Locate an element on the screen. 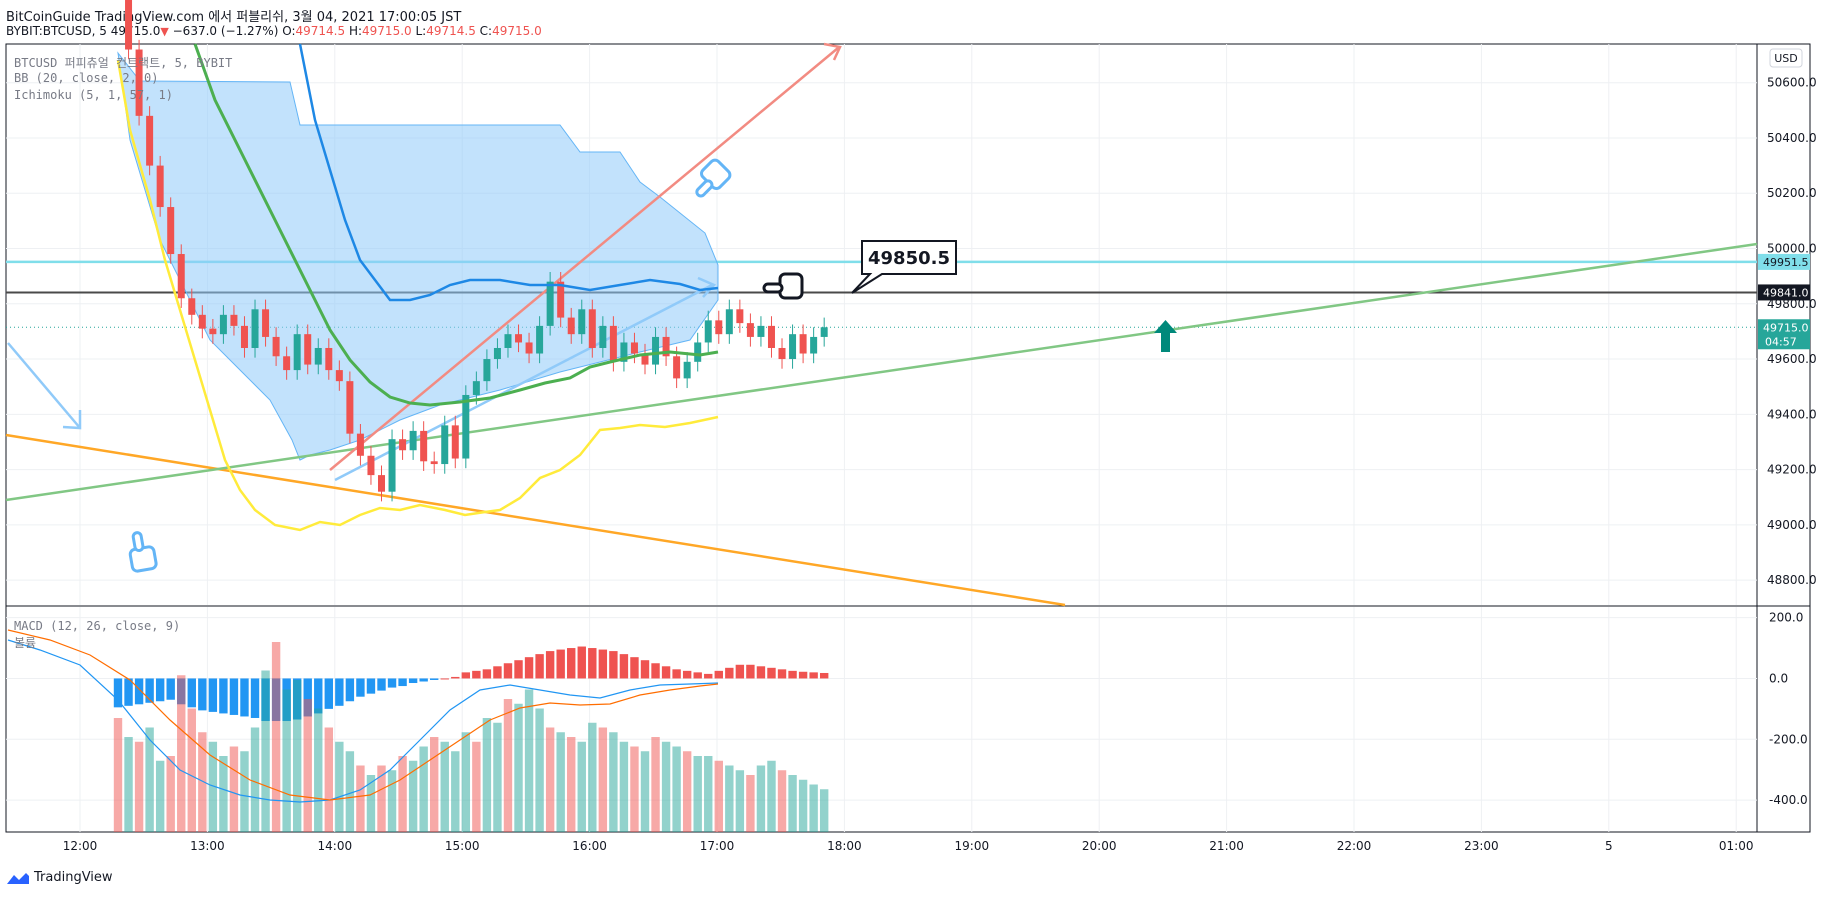  macd-tick-label: -400.0 is located at coordinates (1788, 800).